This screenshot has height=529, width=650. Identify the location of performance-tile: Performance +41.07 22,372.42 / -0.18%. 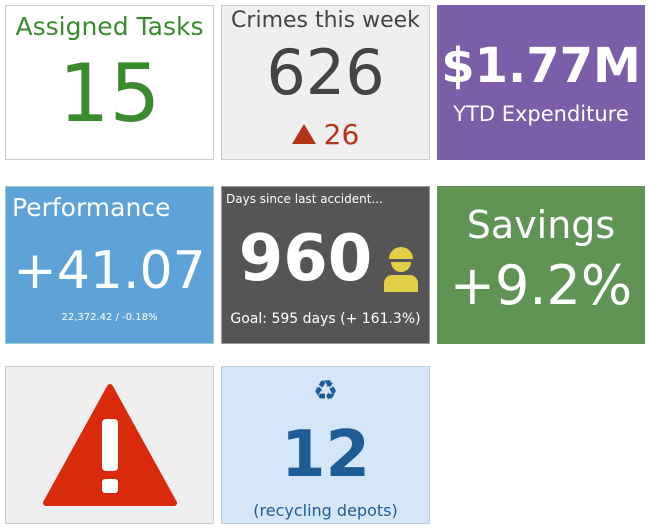
(109, 265).